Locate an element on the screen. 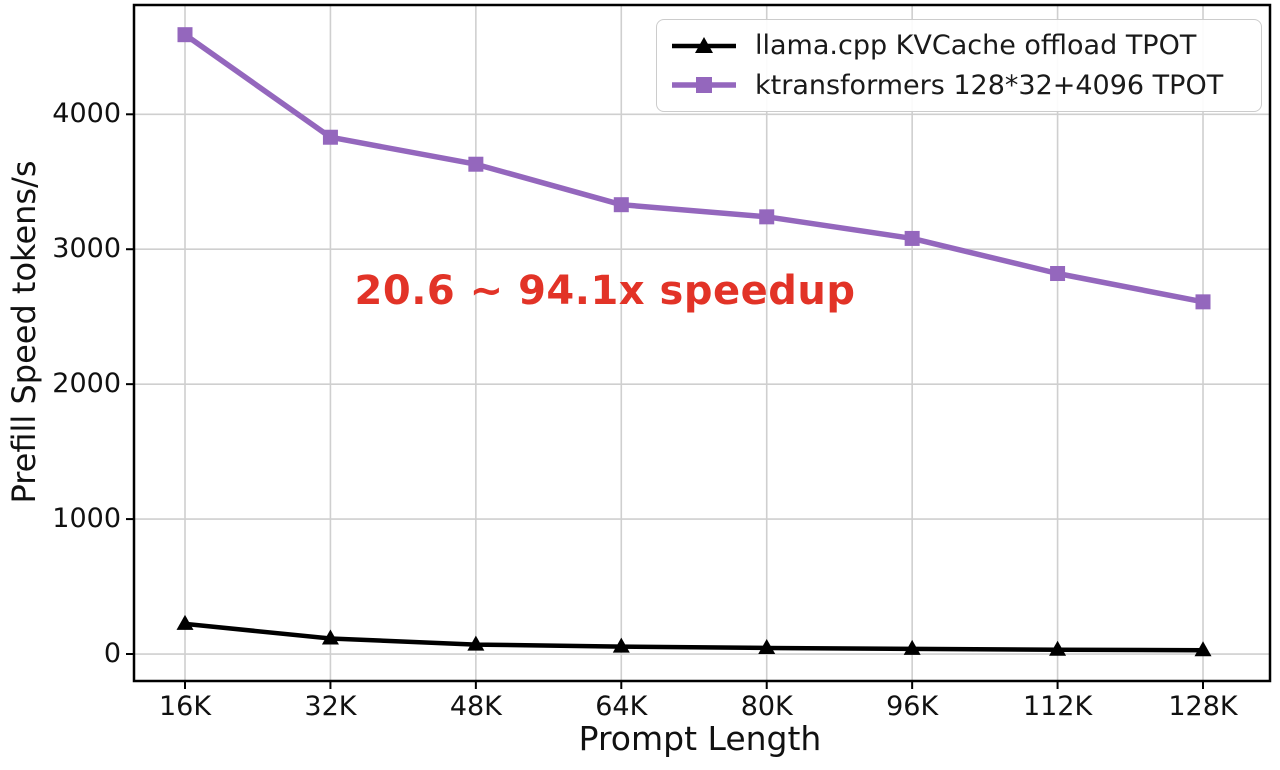 This screenshot has width=1280, height=770. x-tick-label: 112K is located at coordinates (1057, 706).